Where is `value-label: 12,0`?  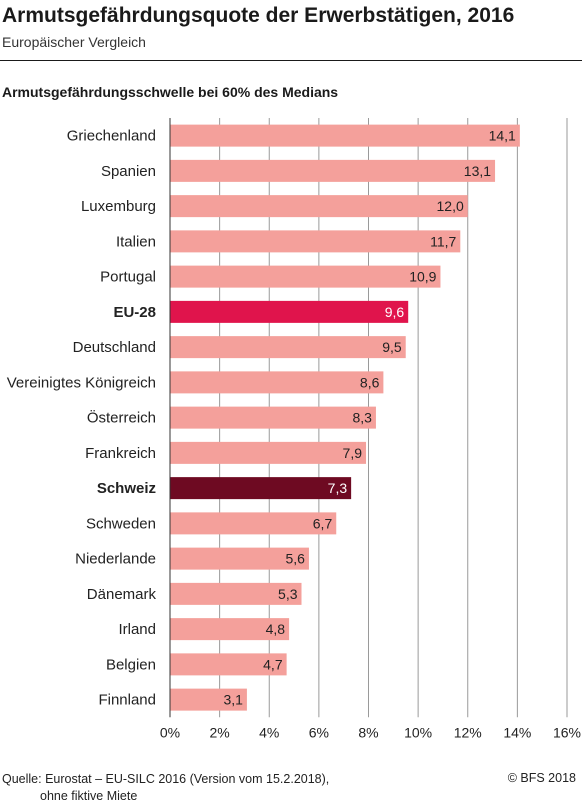 value-label: 12,0 is located at coordinates (450, 206).